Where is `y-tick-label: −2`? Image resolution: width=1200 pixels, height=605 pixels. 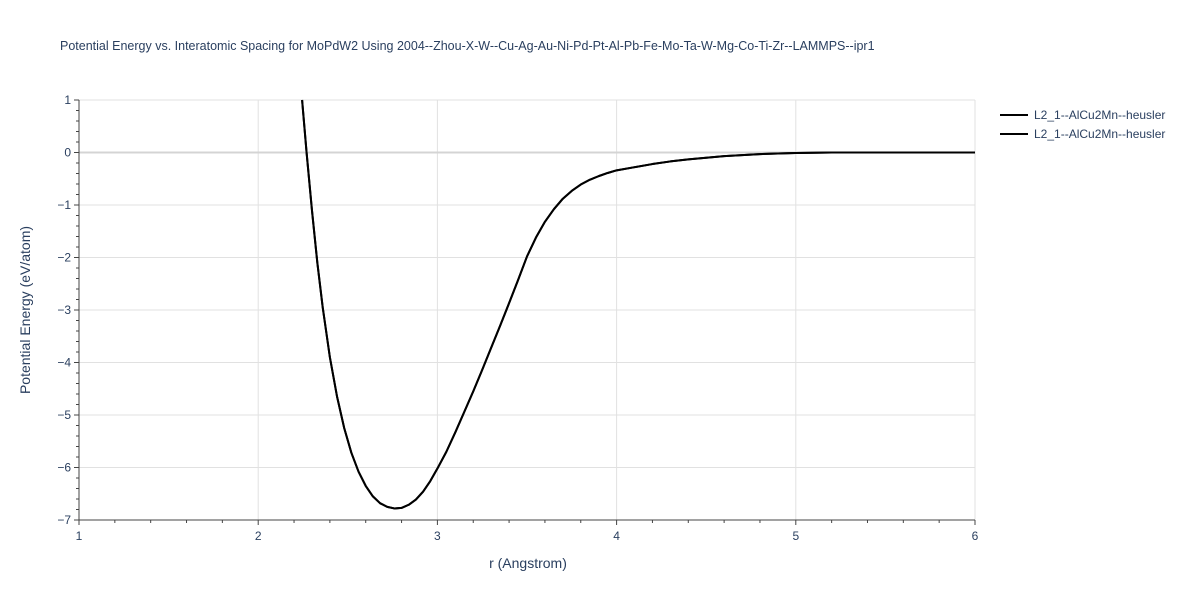
y-tick-label: −2 is located at coordinates (64, 258).